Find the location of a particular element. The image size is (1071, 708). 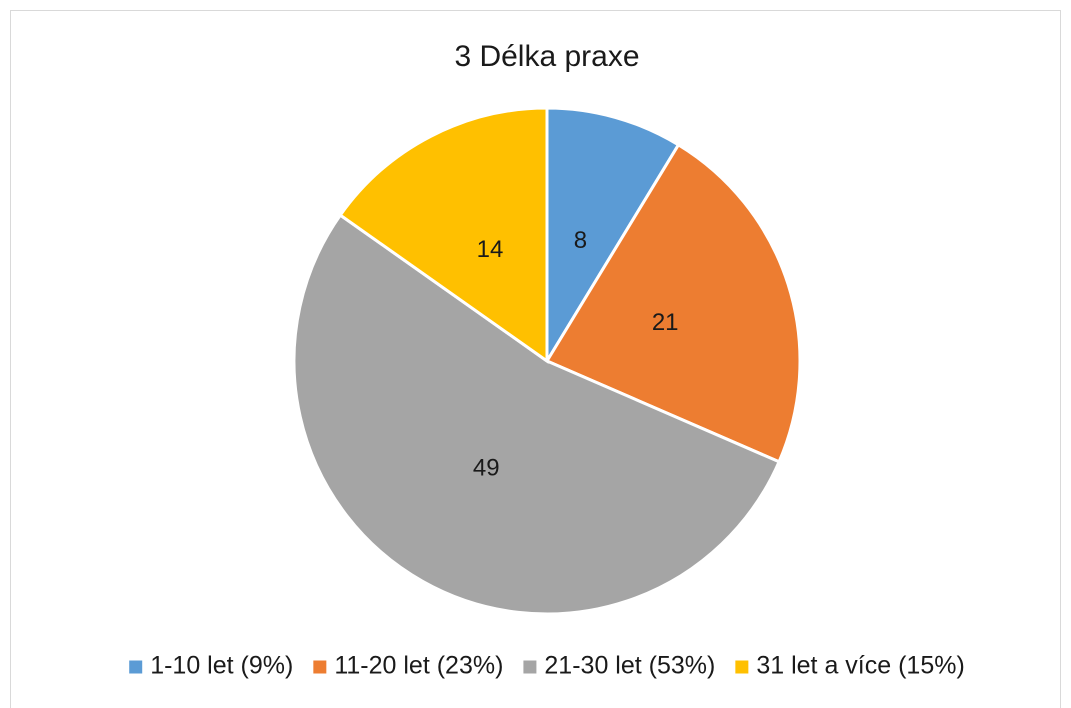

legend-label: 1-10 let (9%) is located at coordinates (221, 666).